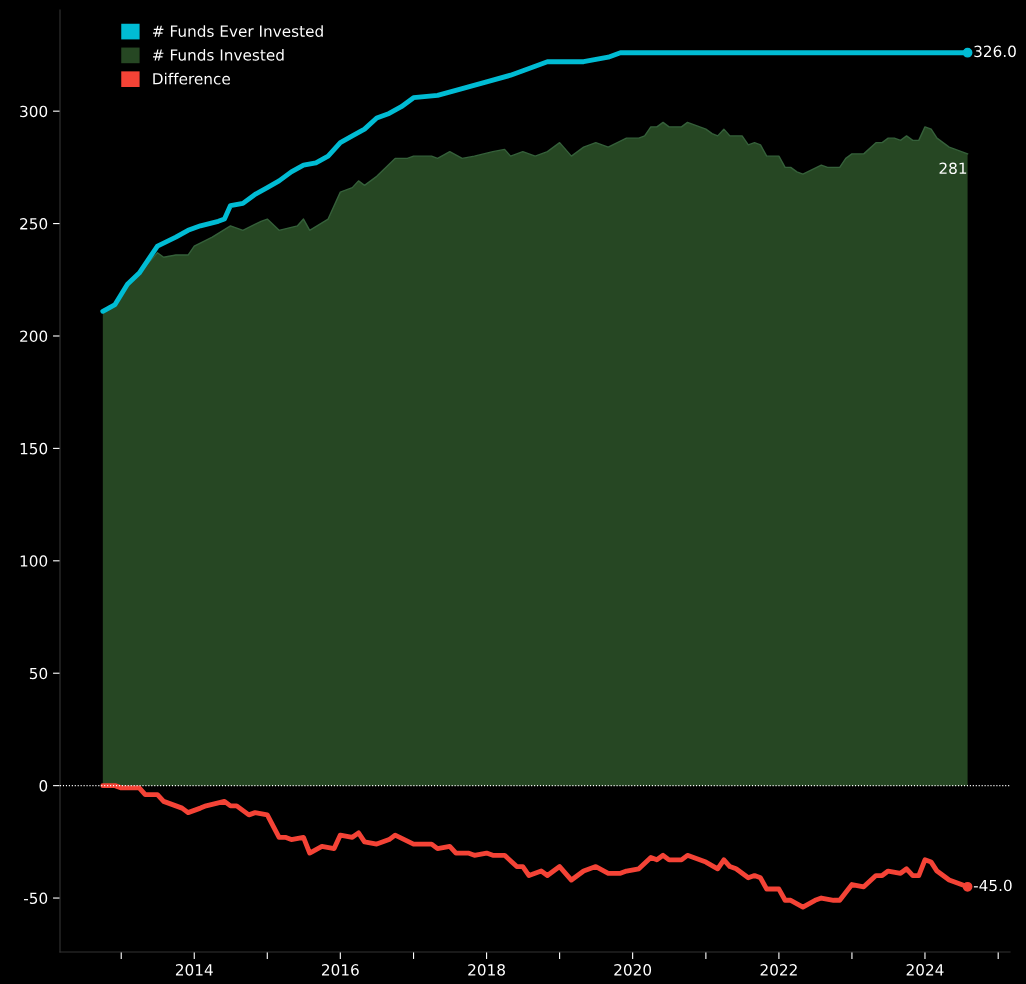 This screenshot has height=984, width=1026. I want to click on y-tick-label: 250, so click(34, 224).